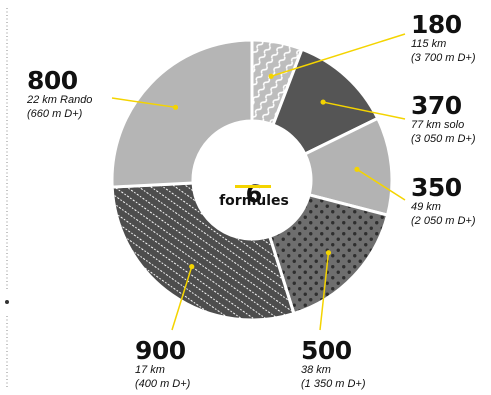 Image resolution: width=491 pixels, height=395 pixels. Describe the element at coordinates (436, 105) in the screenshot. I see `slice-value: 370` at that location.